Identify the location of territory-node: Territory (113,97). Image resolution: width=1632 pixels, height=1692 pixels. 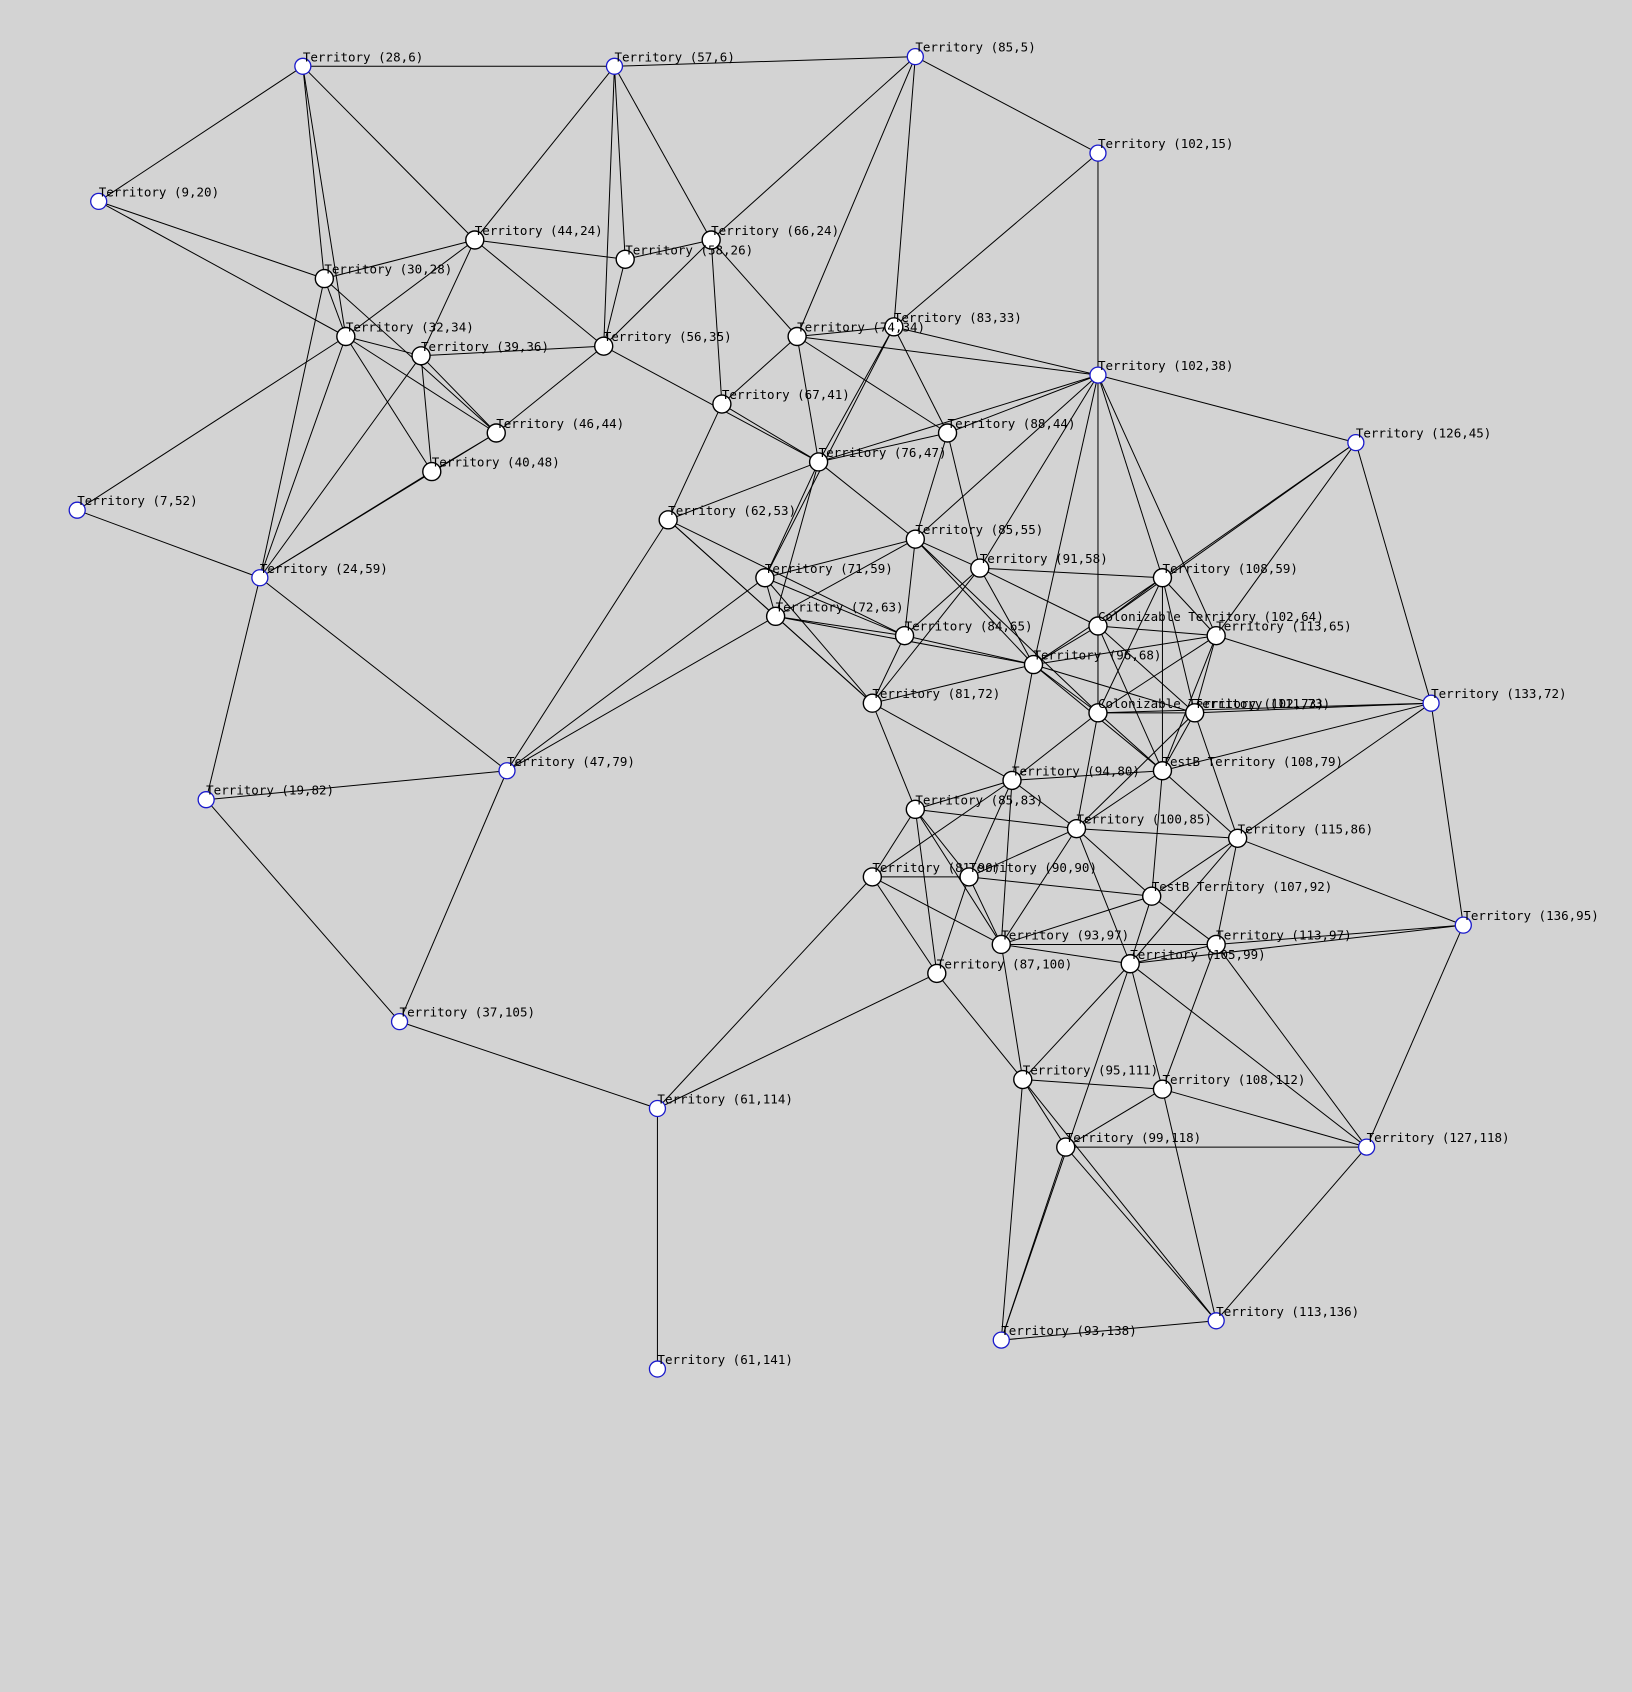
(1279, 941).